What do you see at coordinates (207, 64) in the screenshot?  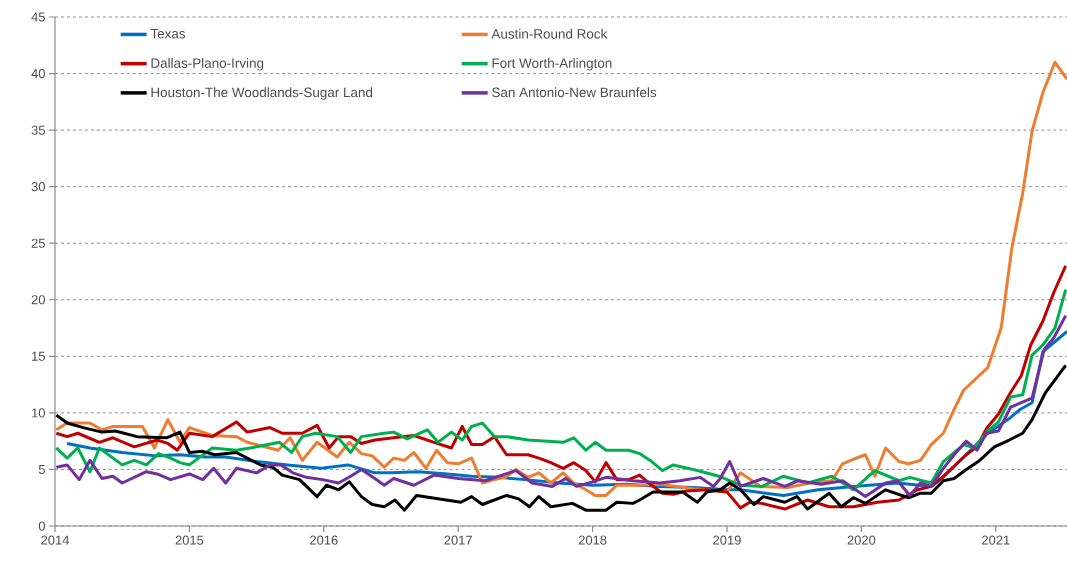 I see `legend-label: Dallas-Plano-Irving` at bounding box center [207, 64].